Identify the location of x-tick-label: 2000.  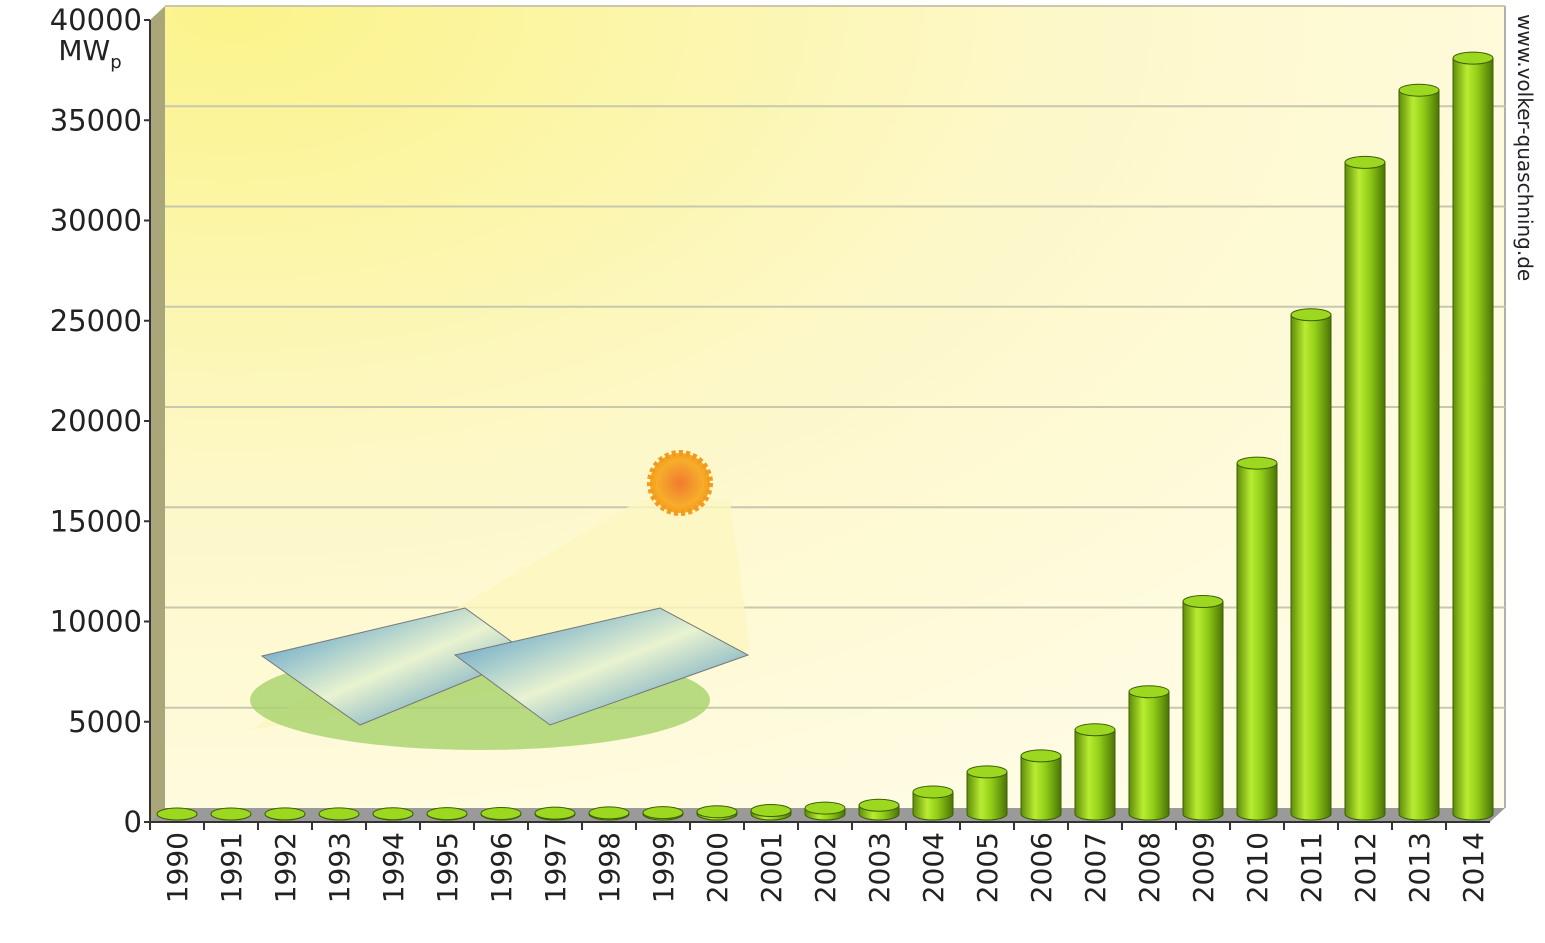
(717, 867).